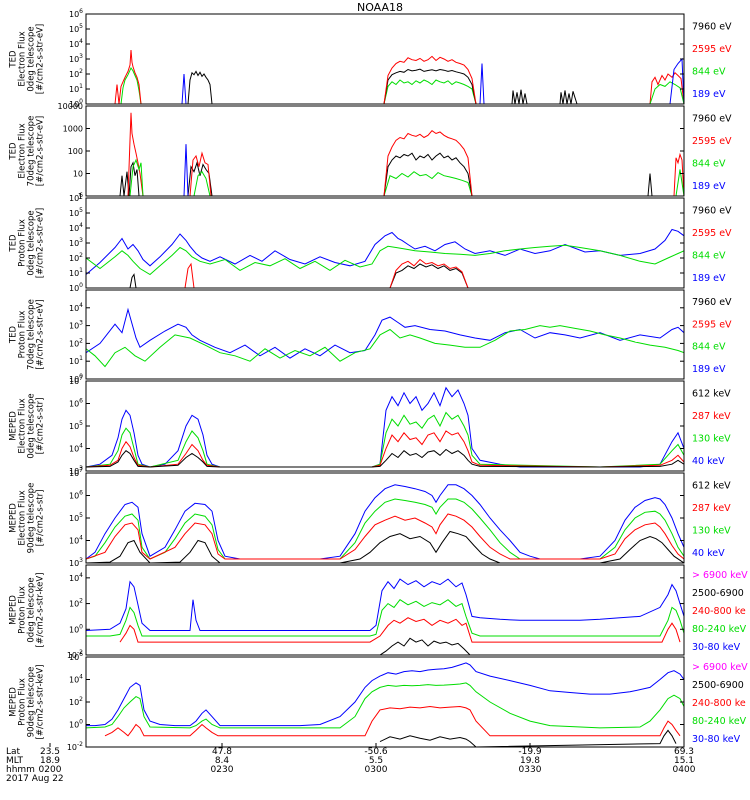 The width and height of the screenshot is (750, 800). Describe the element at coordinates (684, 770) in the screenshot. I see `footer-hhmm-value: 0400` at that location.